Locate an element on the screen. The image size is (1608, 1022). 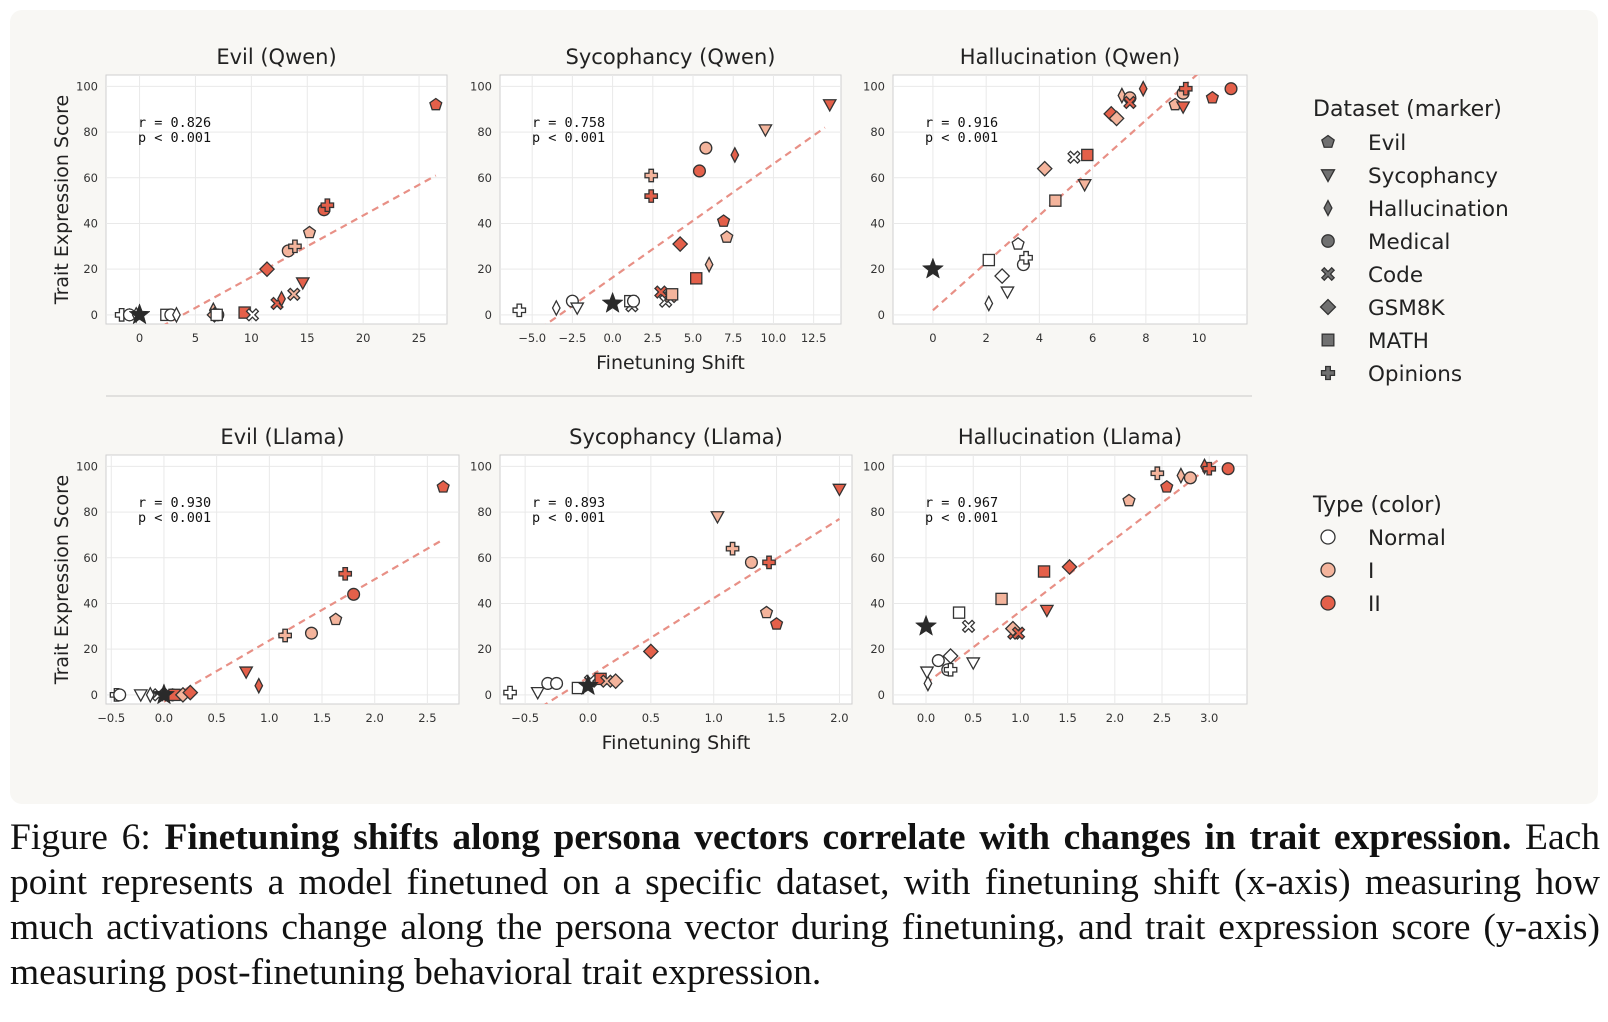
x-tick-label: 3.0 is located at coordinates (1209, 718).